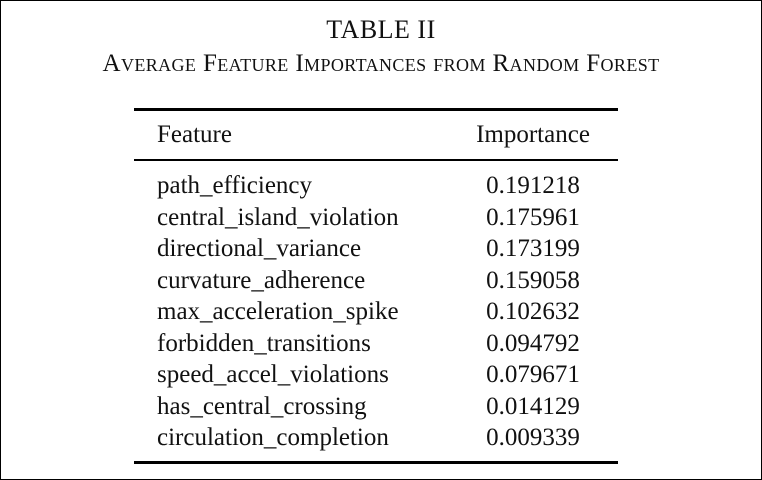 The height and width of the screenshot is (480, 762). I want to click on table-row: directional_variance 0.173199, so click(376, 249).